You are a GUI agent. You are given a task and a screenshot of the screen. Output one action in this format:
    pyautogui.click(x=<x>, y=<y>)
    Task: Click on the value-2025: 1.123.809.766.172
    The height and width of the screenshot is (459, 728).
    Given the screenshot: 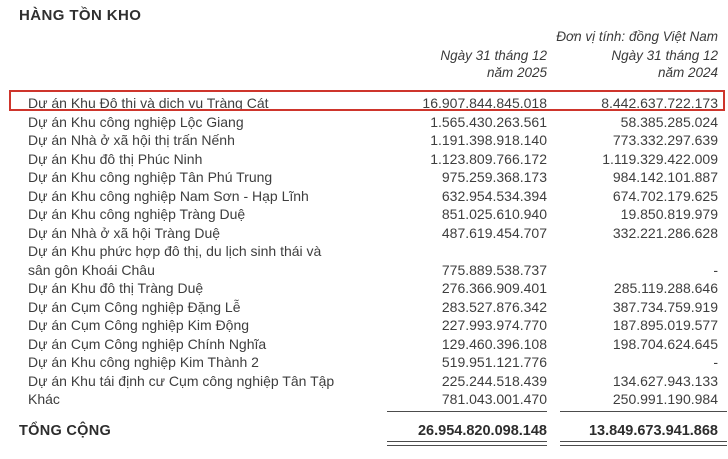 What is the action you would take?
    pyautogui.click(x=488, y=158)
    